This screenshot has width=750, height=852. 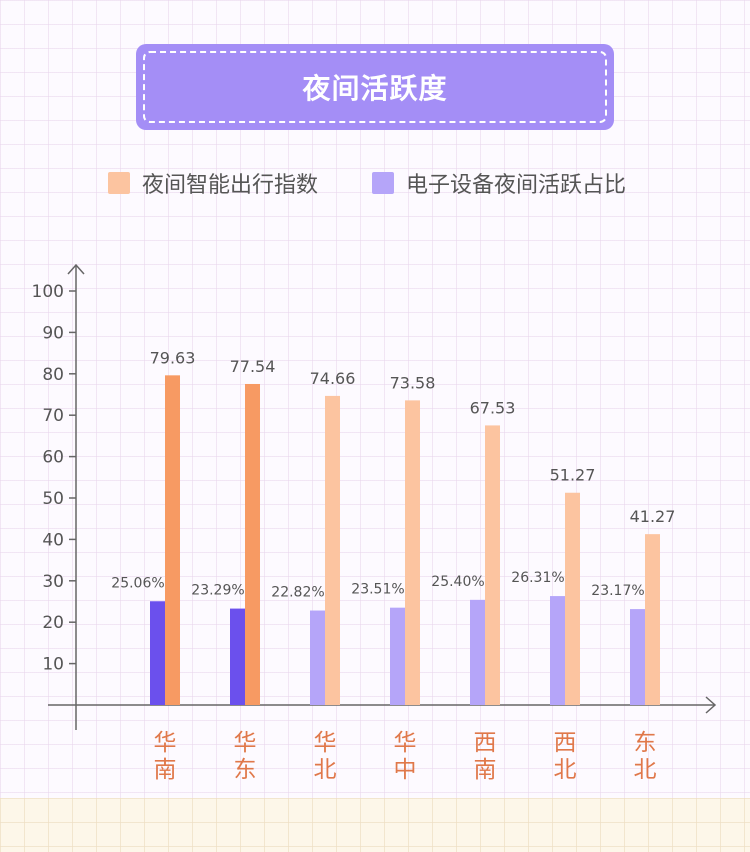 What do you see at coordinates (493, 407) in the screenshot?
I see `data-label-travel-index: 67.53` at bounding box center [493, 407].